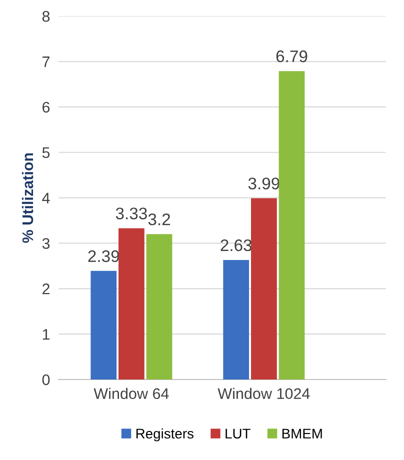 Image resolution: width=404 pixels, height=460 pixels. Describe the element at coordinates (46, 198) in the screenshot. I see `y-tick-label: 4` at that location.